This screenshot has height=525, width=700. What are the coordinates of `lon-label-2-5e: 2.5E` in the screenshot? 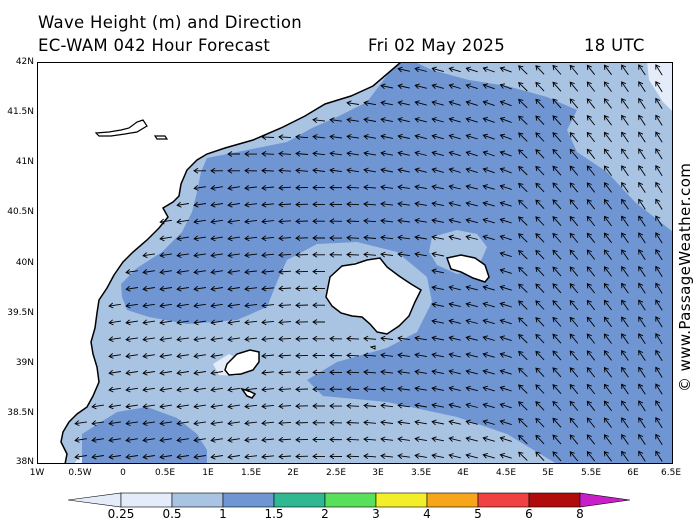 It's located at (336, 473).